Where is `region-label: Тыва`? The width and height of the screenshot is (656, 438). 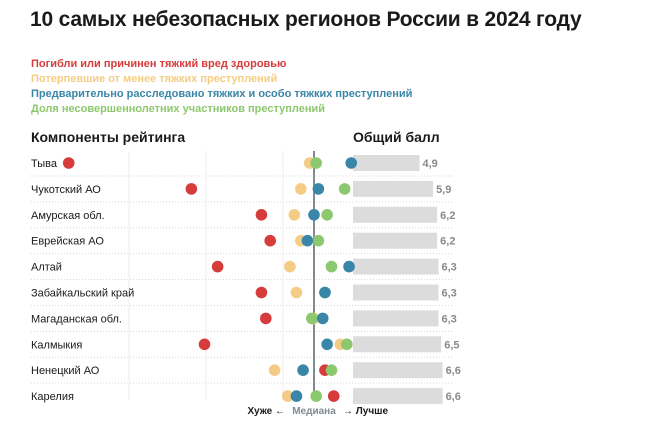
region-label: Тыва is located at coordinates (44, 164).